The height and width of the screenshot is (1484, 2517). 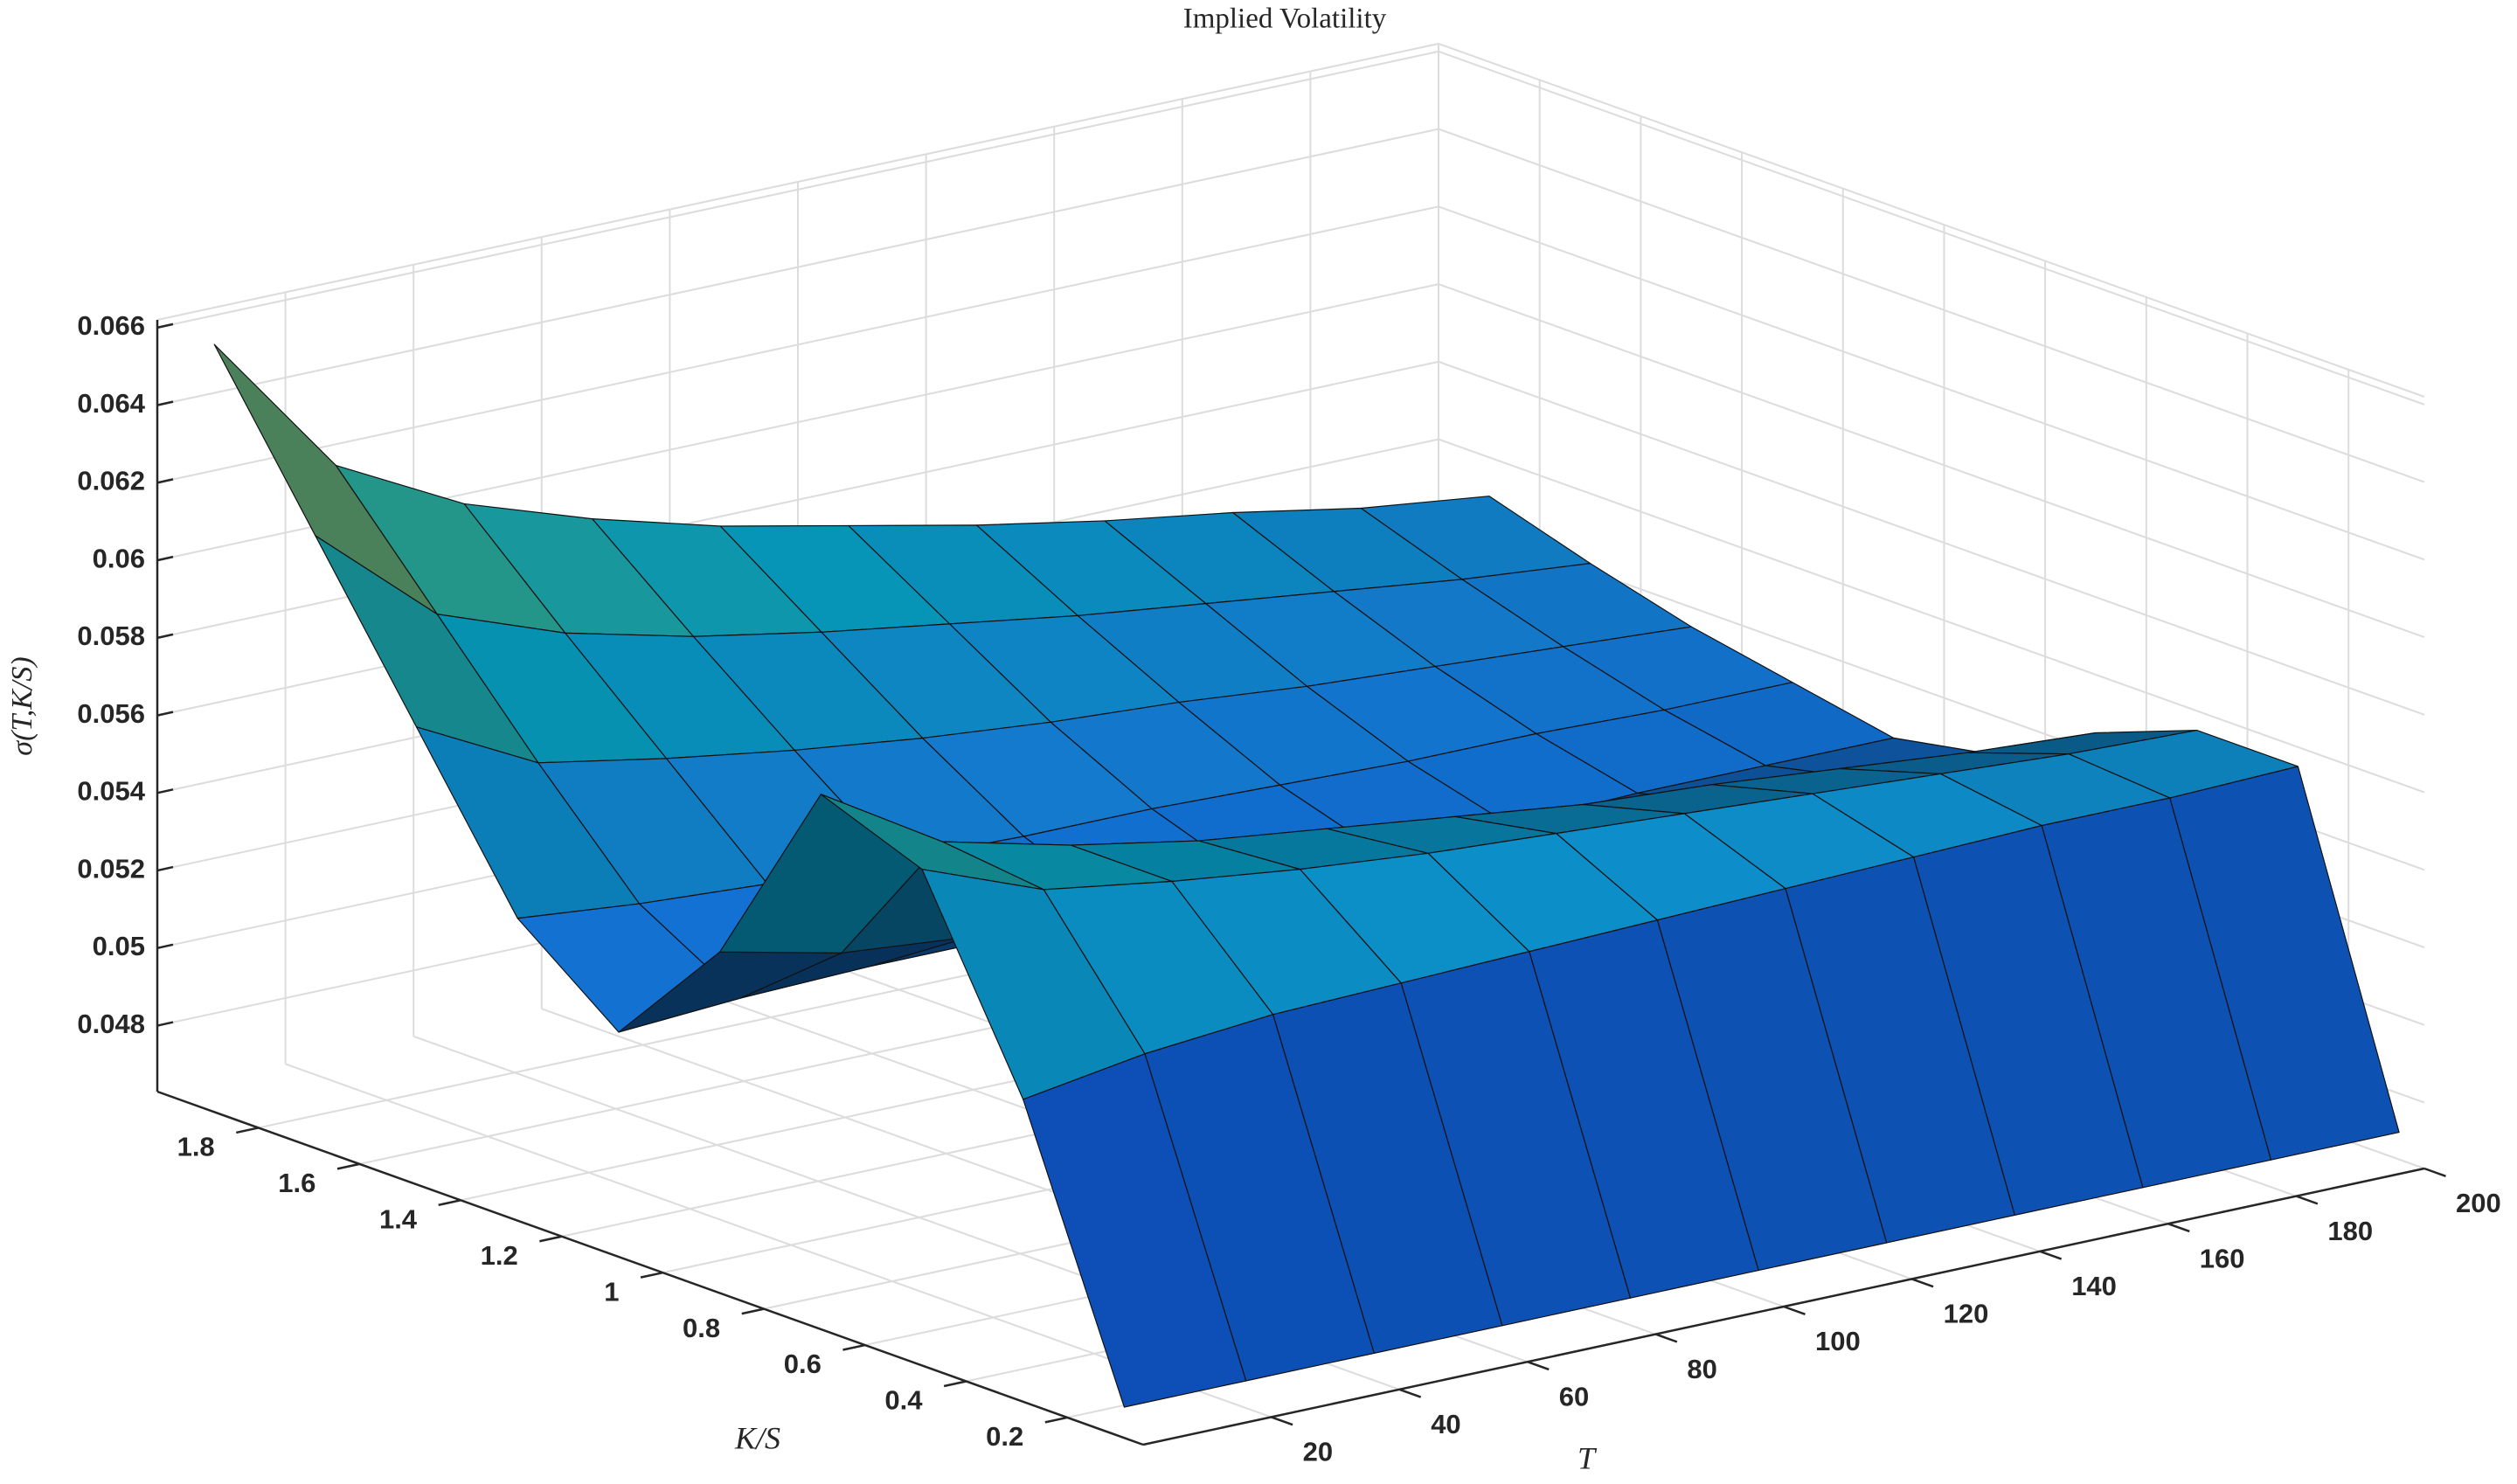 I want to click on y-axis-line, so click(x=650, y=1268).